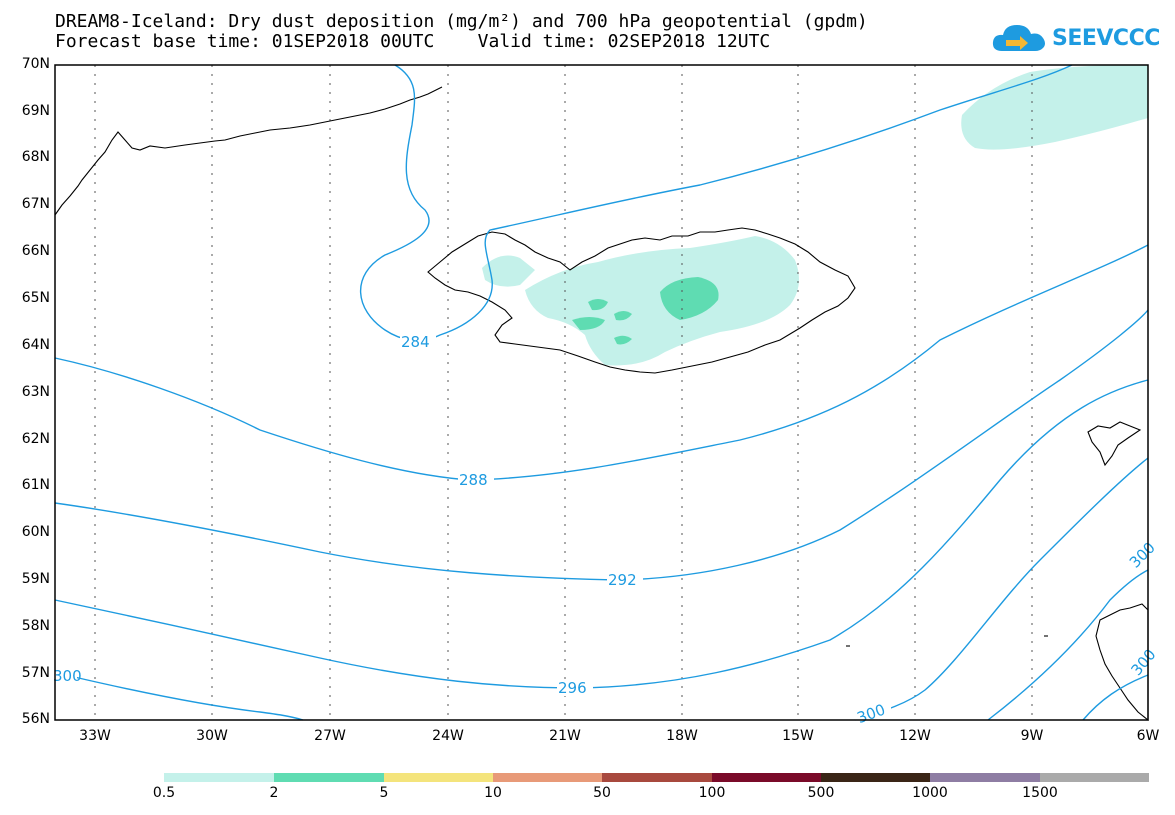 The height and width of the screenshot is (815, 1175). I want to click on contour-300-a, so click(1068, 645).